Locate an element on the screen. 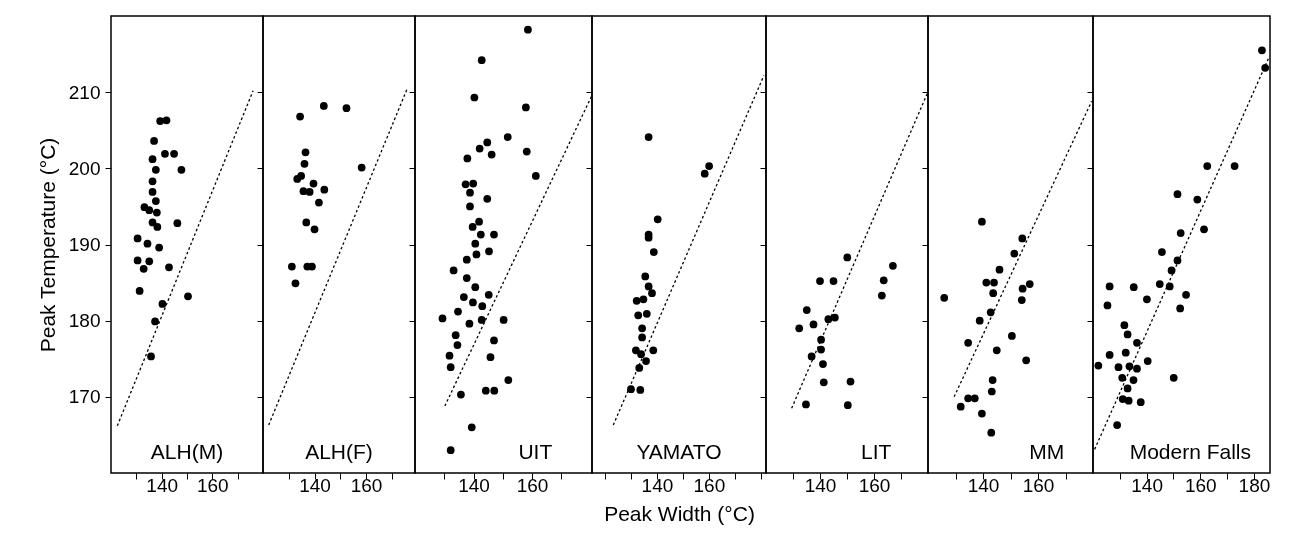 The height and width of the screenshot is (542, 1291). x-axis-title: Peak Width (°C) is located at coordinates (679, 513).